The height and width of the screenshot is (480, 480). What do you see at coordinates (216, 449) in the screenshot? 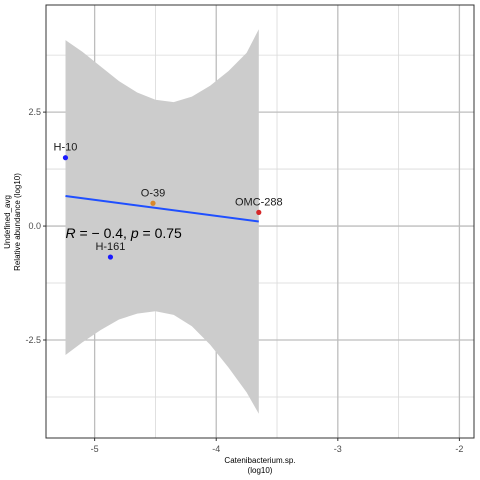
I see `x-tick-label: -4` at bounding box center [216, 449].